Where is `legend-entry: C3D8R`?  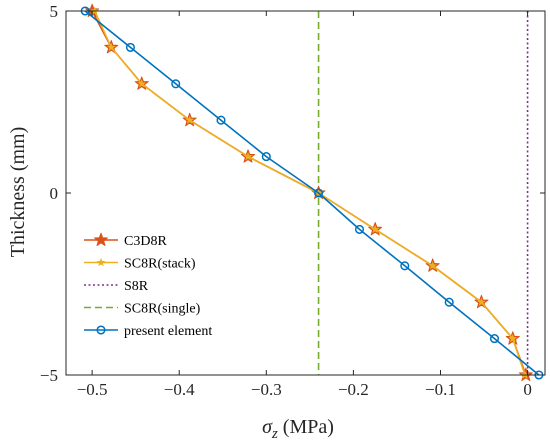 legend-entry: C3D8R is located at coordinates (125, 240).